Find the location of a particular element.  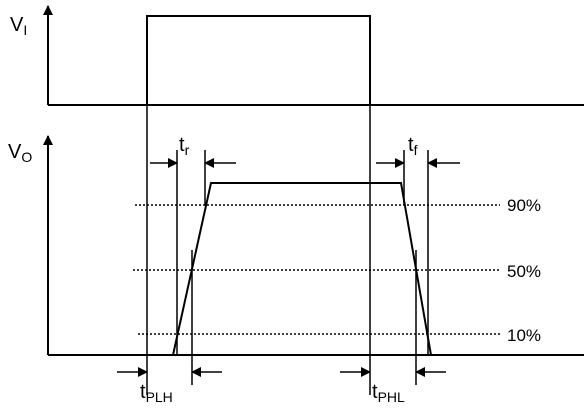

fall-time-label: tf is located at coordinates (413, 146).